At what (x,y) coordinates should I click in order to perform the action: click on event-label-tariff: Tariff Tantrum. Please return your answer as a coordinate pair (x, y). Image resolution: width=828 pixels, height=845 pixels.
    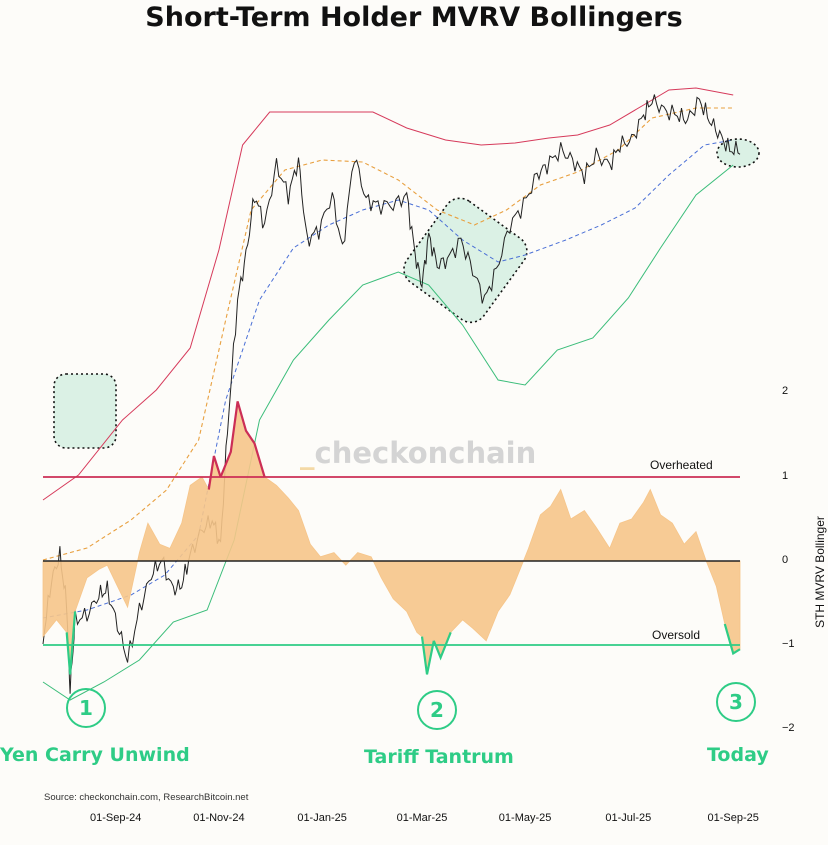
    Looking at the image, I should click on (439, 757).